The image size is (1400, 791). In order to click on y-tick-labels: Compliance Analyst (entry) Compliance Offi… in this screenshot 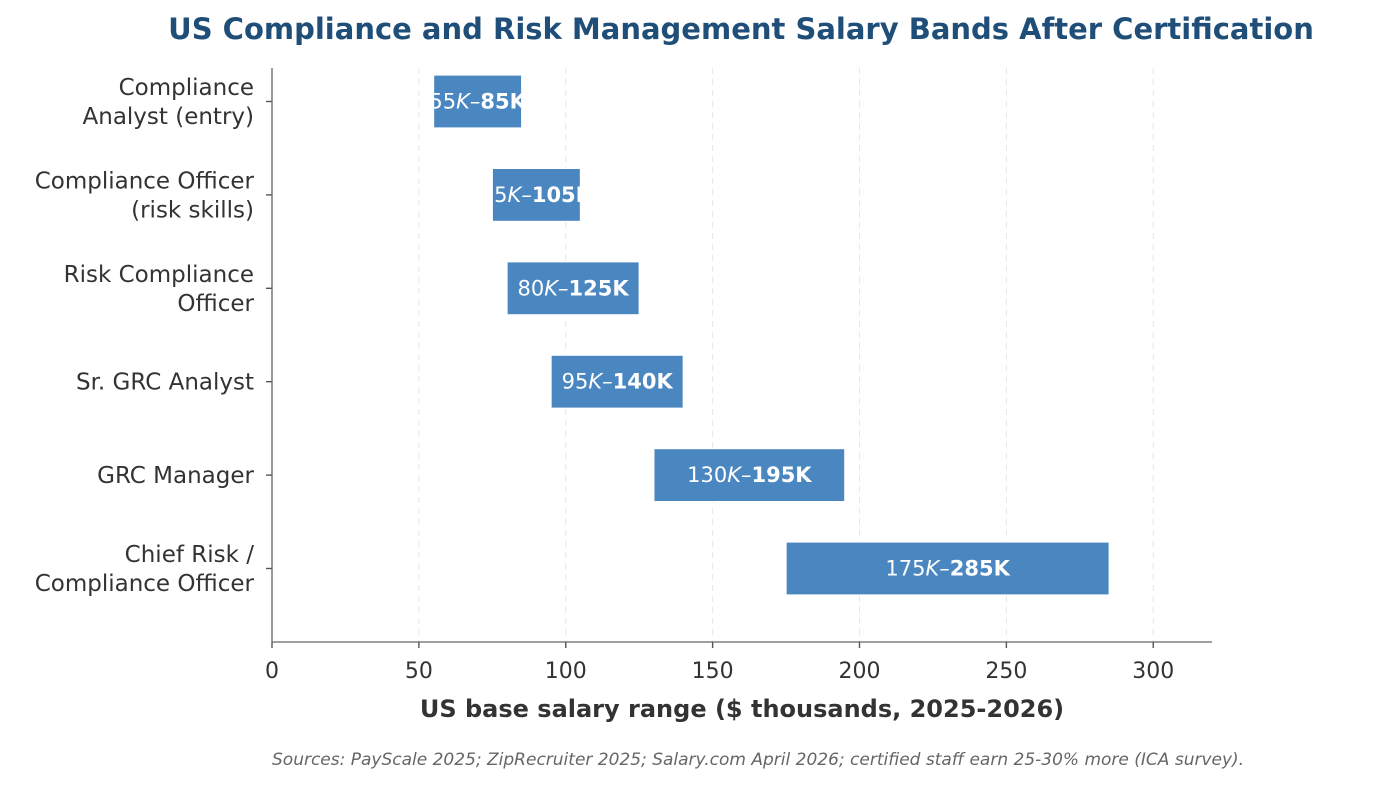, I will do `click(145, 336)`.